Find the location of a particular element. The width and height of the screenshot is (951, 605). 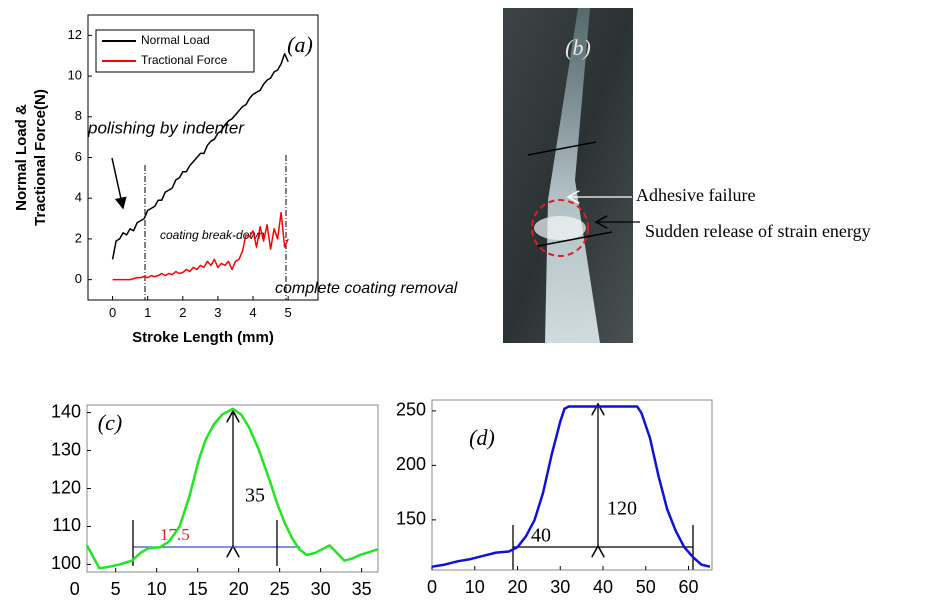

y-axis-label: Normal Load & is located at coordinates (21, 157).